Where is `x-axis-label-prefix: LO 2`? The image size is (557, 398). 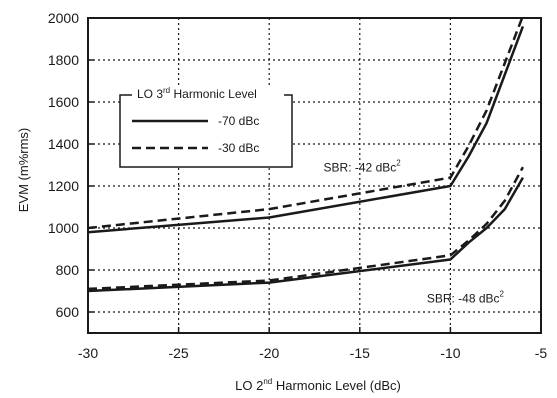 x-axis-label-prefix: LO 2 is located at coordinates (249, 385).